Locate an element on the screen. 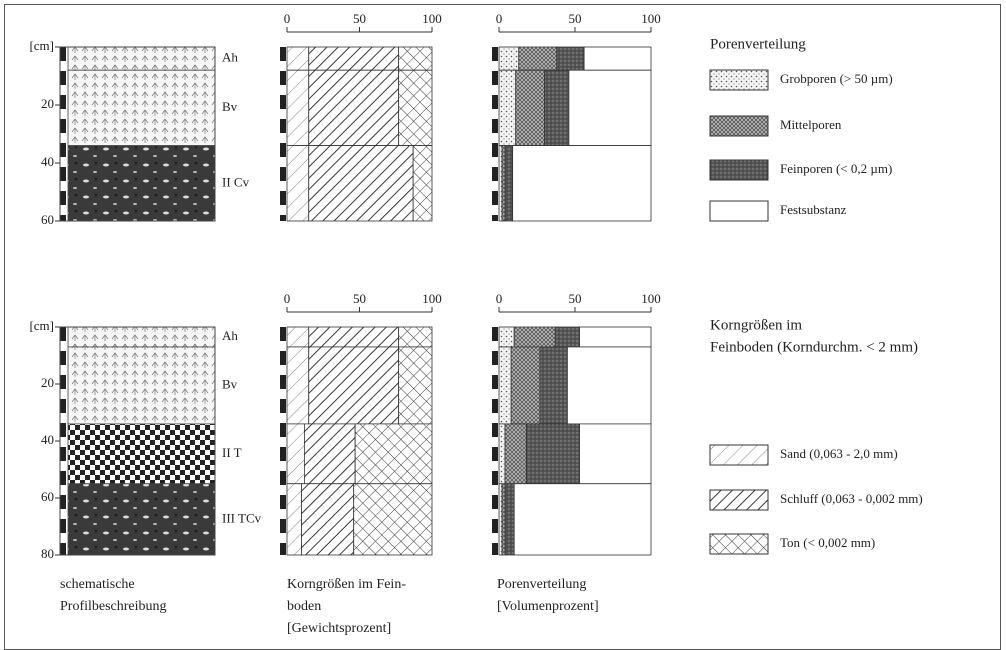 The image size is (1006, 650). horizon-label: II Cv is located at coordinates (236, 181).